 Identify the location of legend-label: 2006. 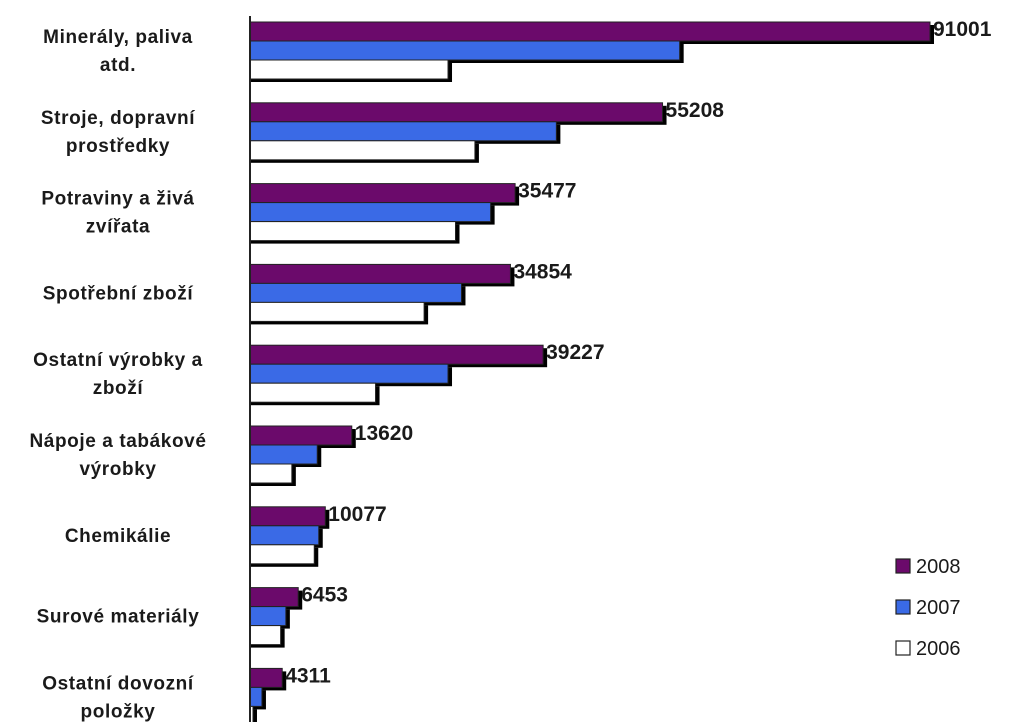
(938, 649).